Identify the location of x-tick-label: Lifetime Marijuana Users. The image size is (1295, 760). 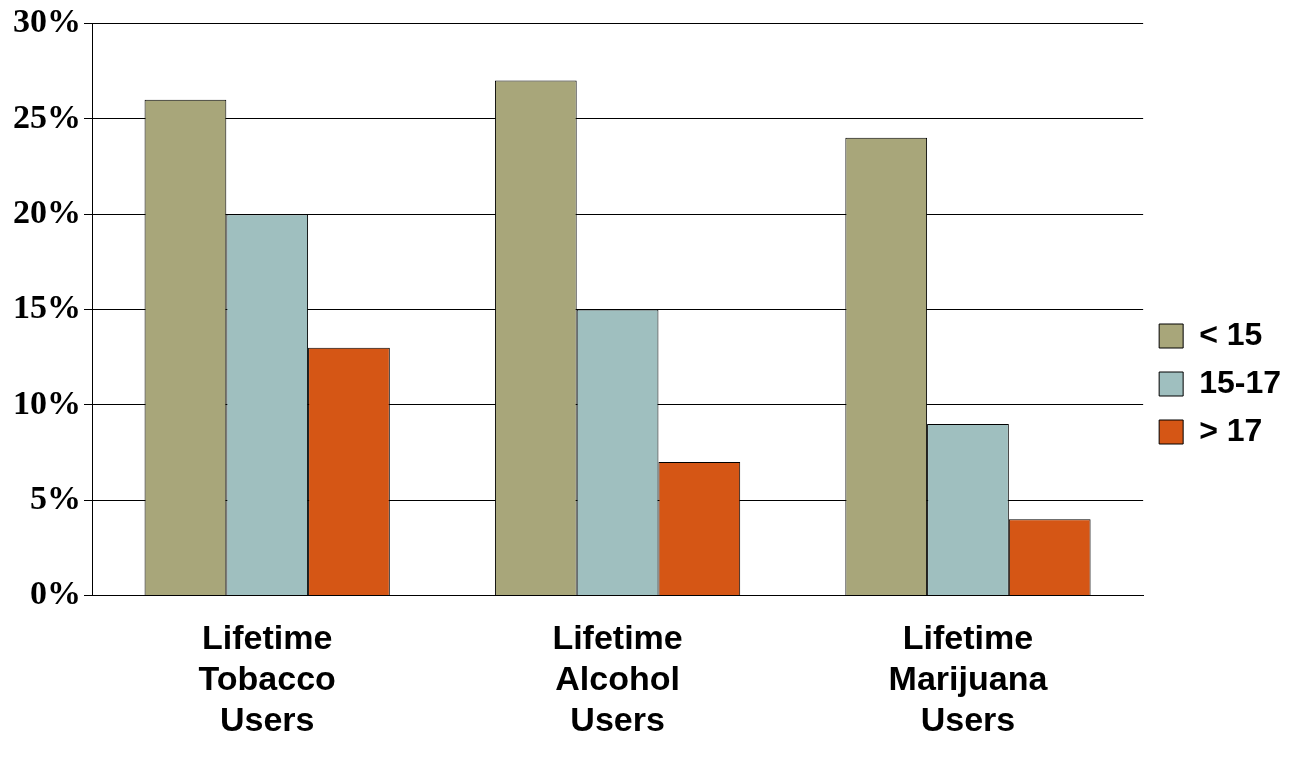
(968, 678).